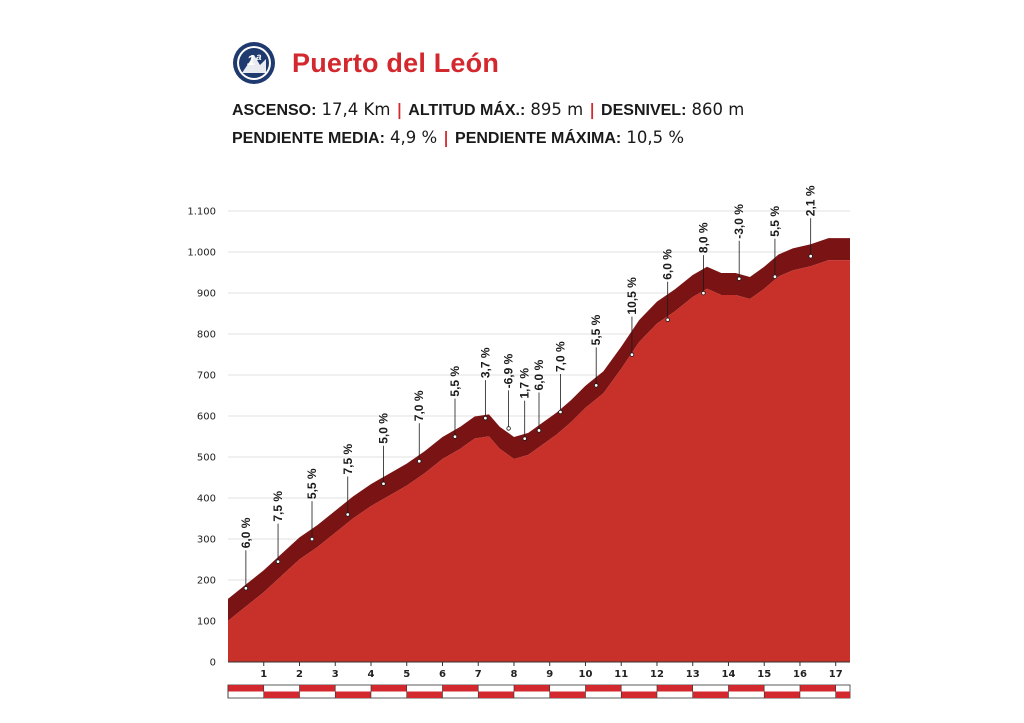 This screenshot has width=1024, height=723. What do you see at coordinates (201, 212) in the screenshot?
I see `y-tick-label: 1.100` at bounding box center [201, 212].